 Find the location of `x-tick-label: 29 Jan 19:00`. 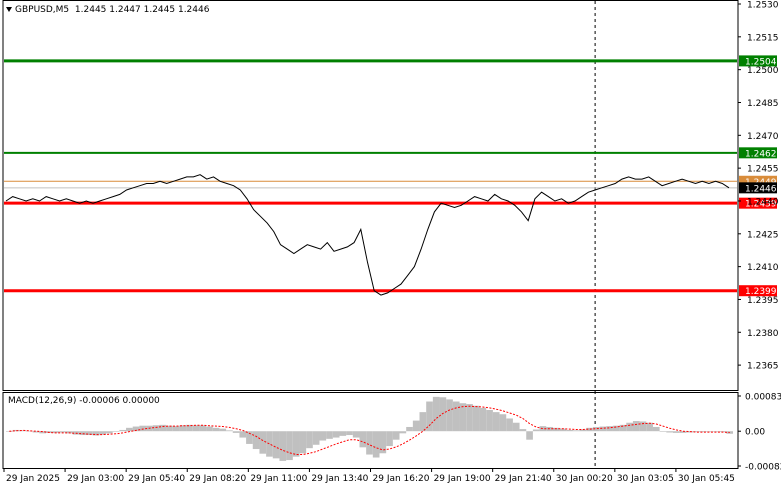

x-tick-label: 29 Jan 19:00 is located at coordinates (462, 479).